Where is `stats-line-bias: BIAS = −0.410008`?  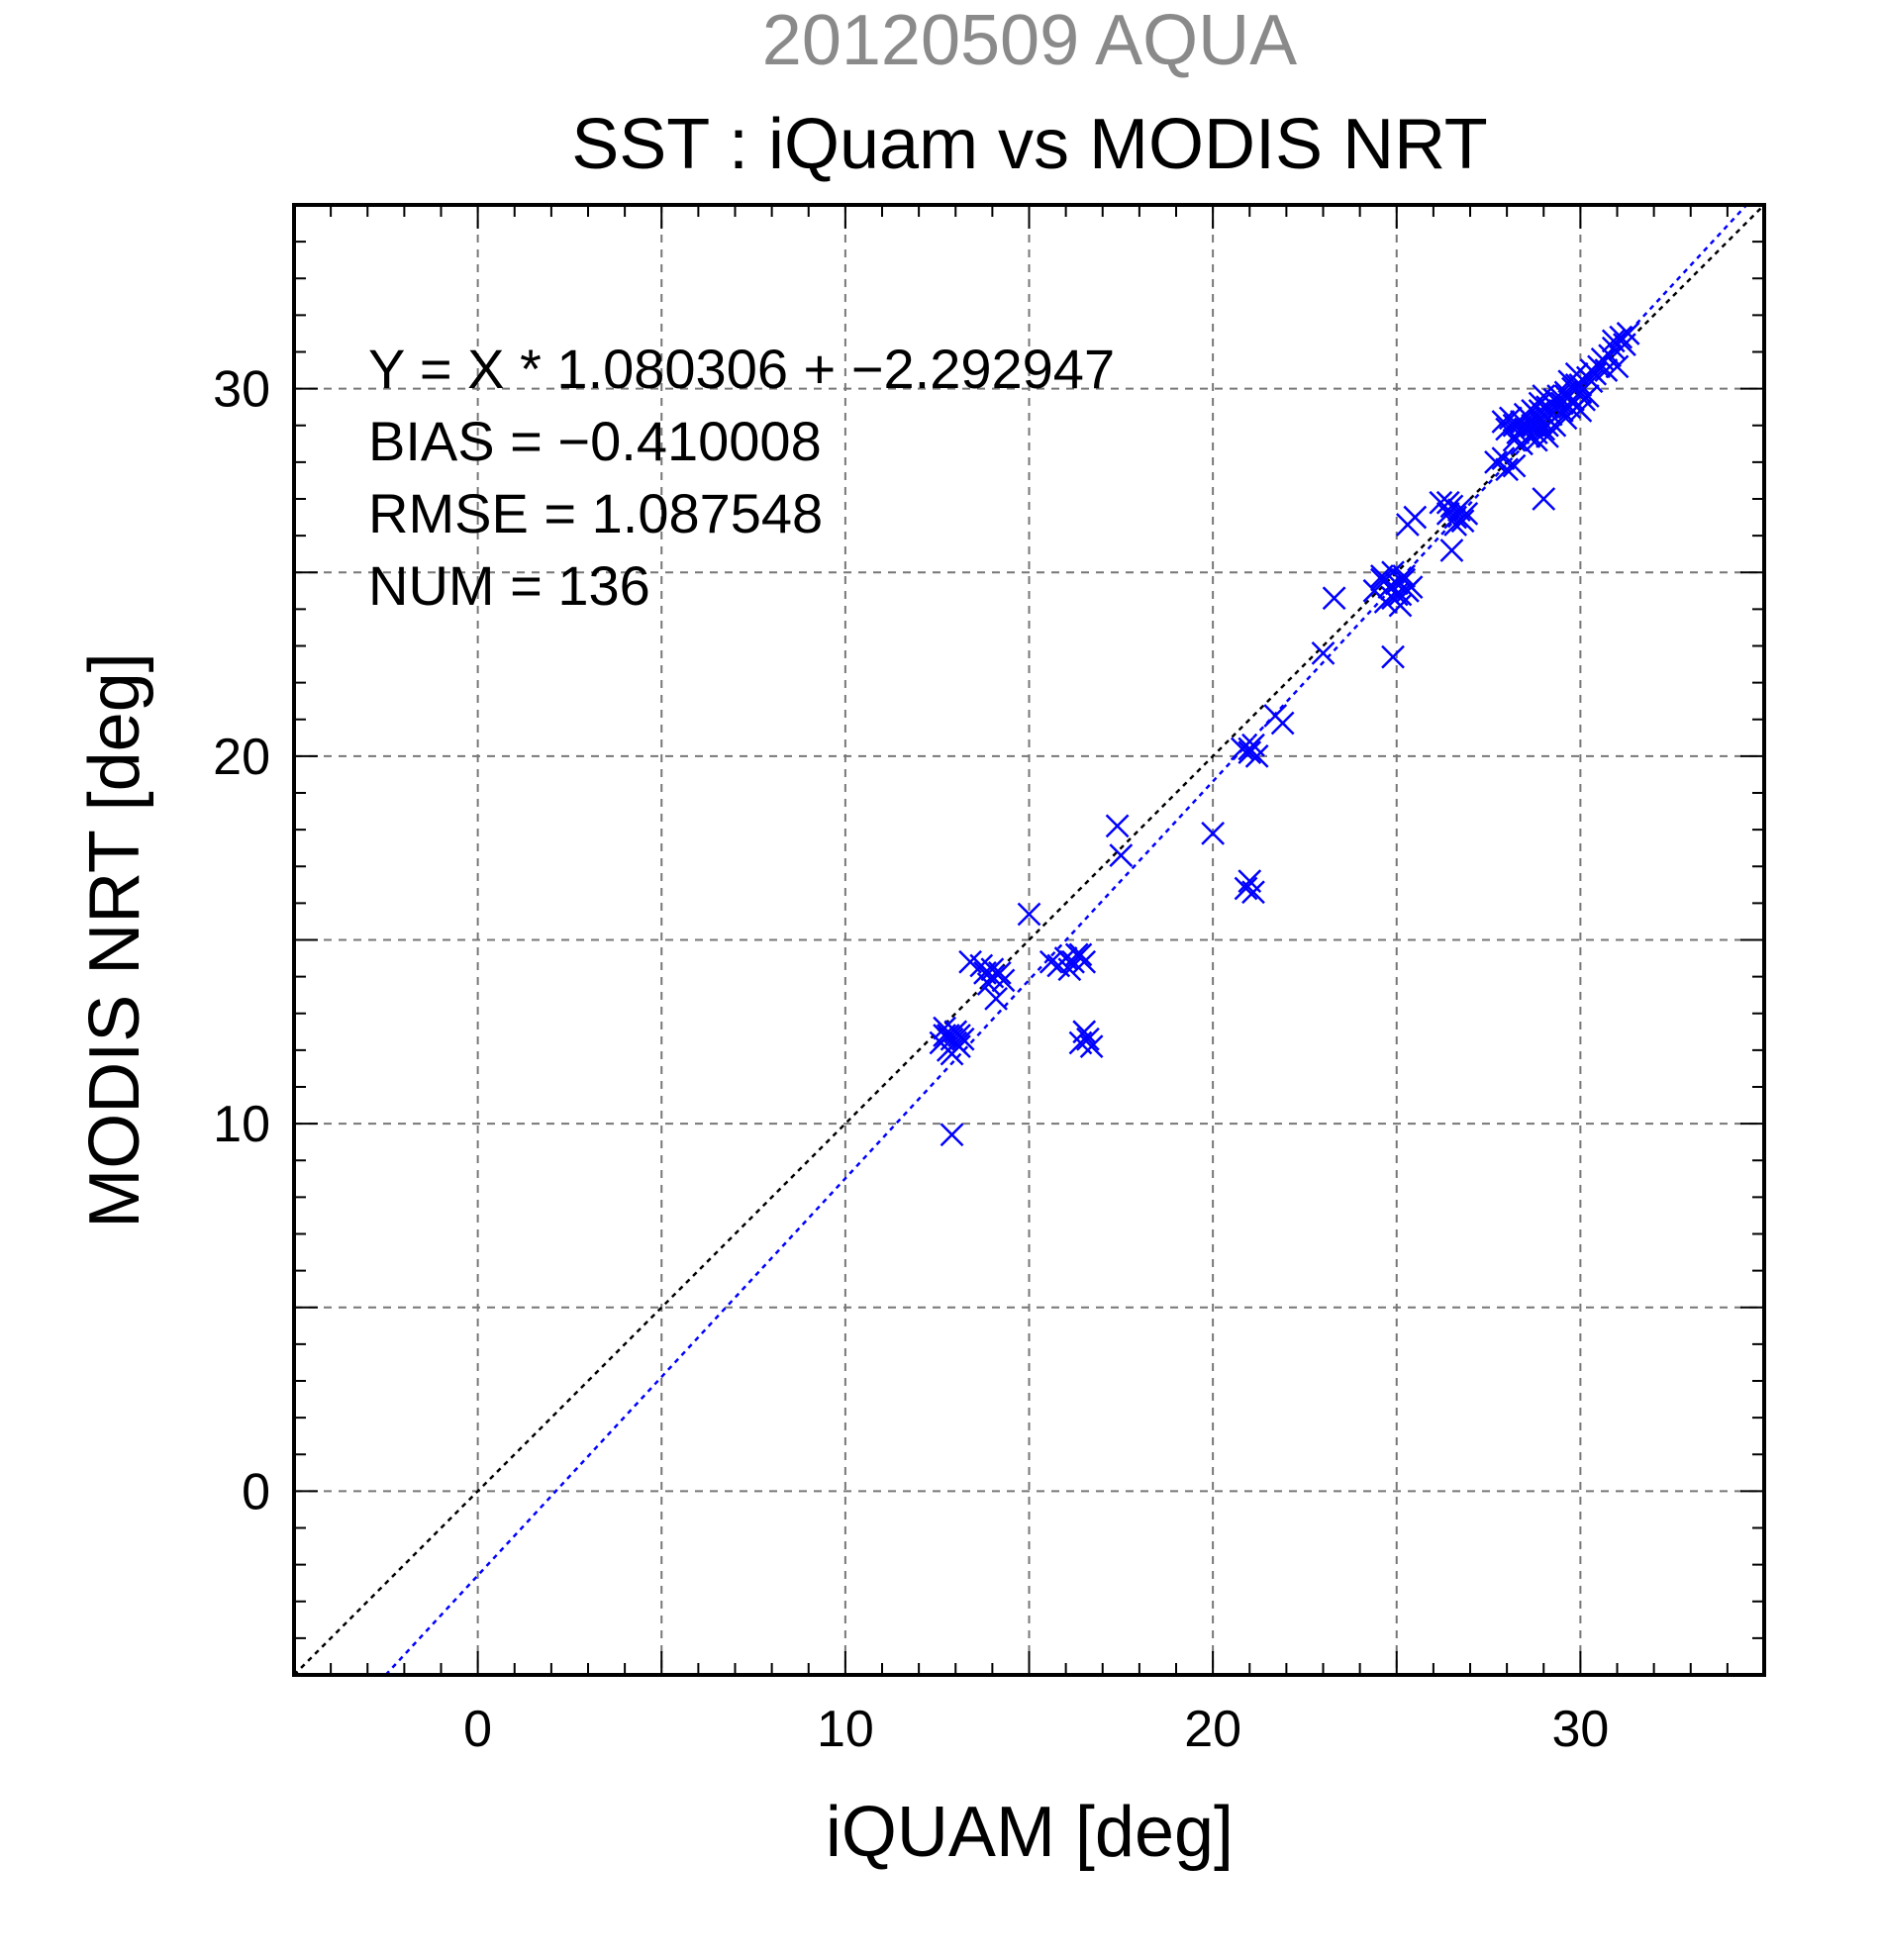 stats-line-bias: BIAS = −0.410008 is located at coordinates (595, 441).